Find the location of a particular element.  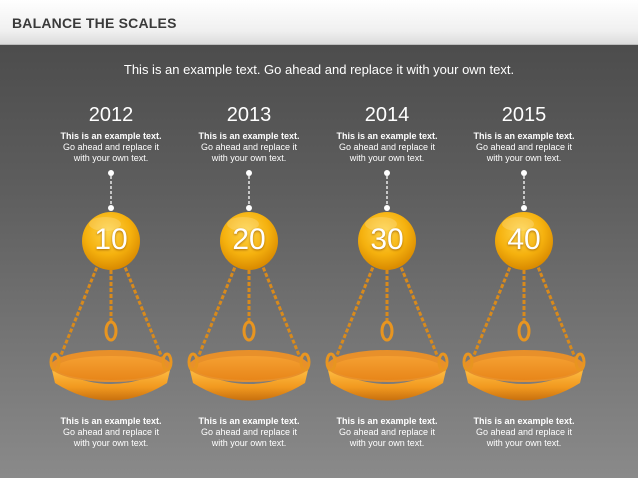

value-label: 40 is located at coordinates (524, 239).